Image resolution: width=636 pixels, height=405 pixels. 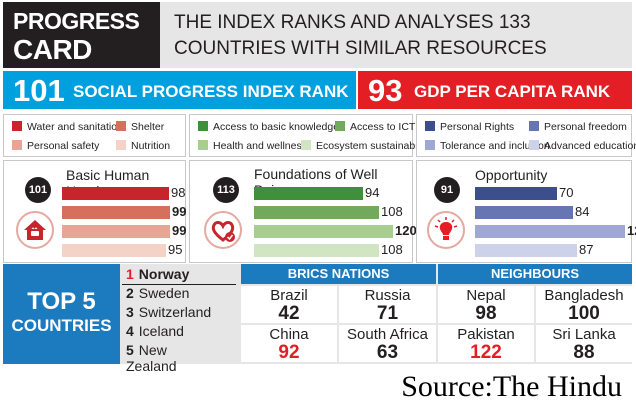 What do you see at coordinates (566, 192) in the screenshot?
I see `bar-value-label: 70` at bounding box center [566, 192].